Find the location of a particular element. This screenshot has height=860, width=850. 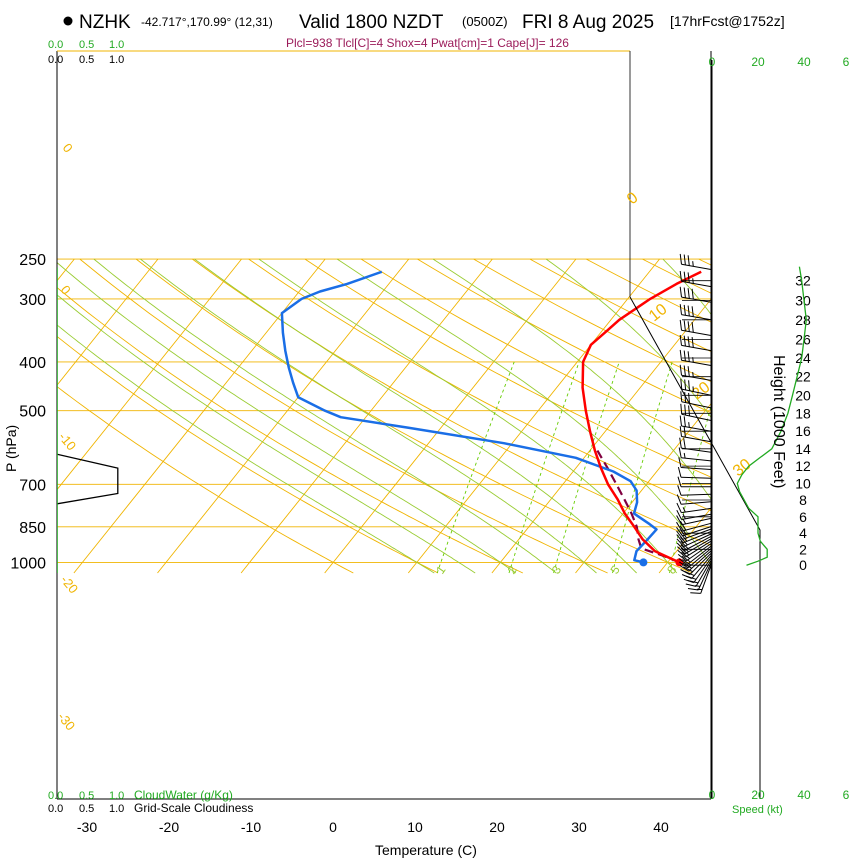

moist-adiabat--20 is located at coordinates (246, 449).